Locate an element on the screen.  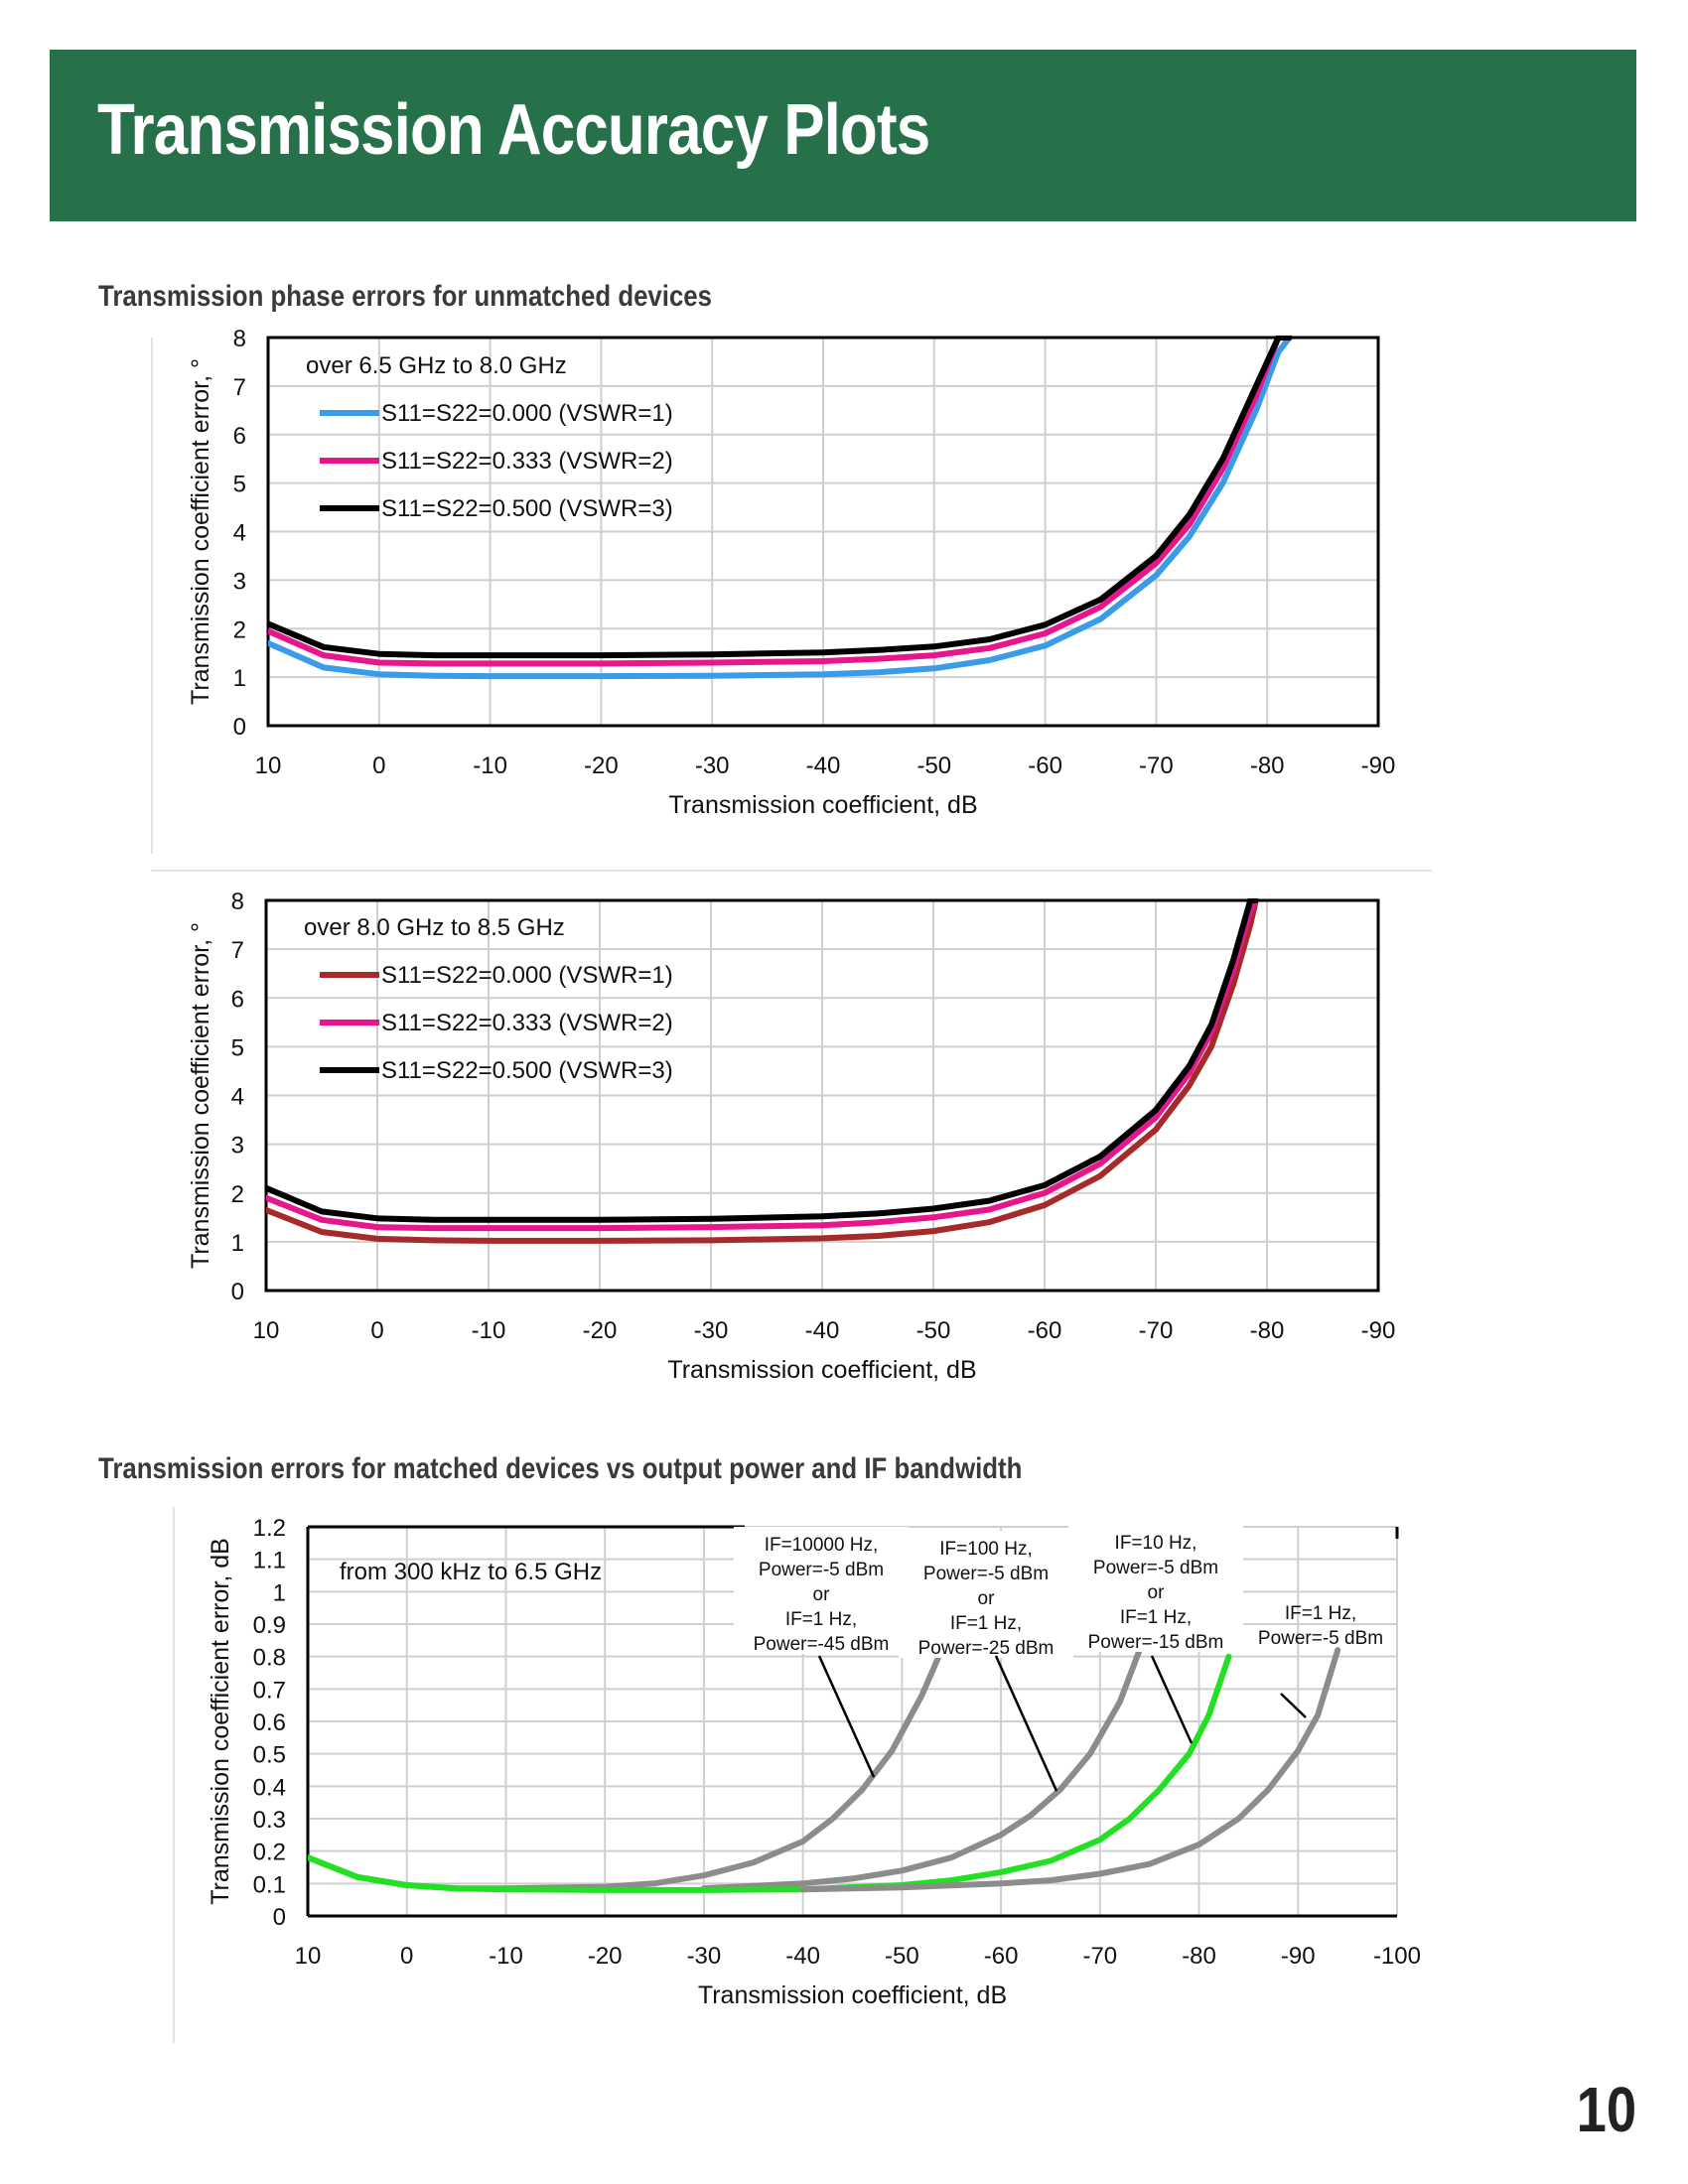
chart1-ytick-label: 5 is located at coordinates (239, 485).